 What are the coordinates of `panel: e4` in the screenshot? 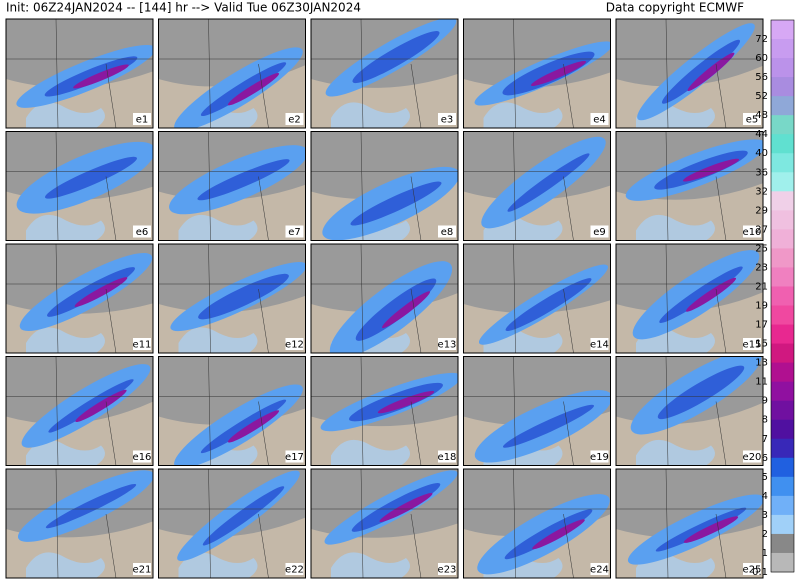 It's located at (537, 73).